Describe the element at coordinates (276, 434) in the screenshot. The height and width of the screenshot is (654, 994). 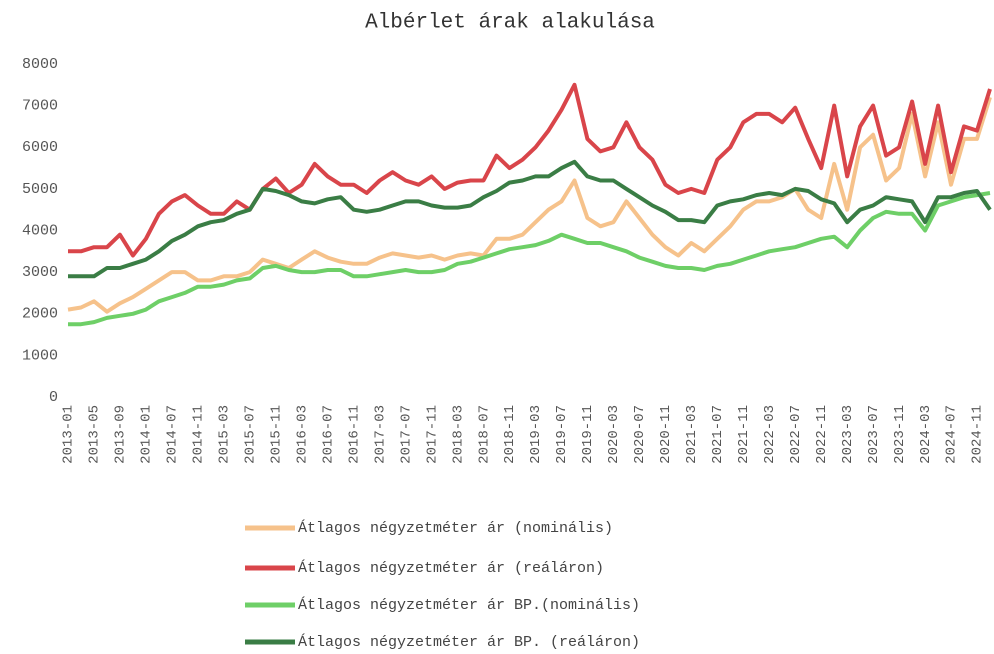
I see `x-tick-label: 2015-11` at that location.